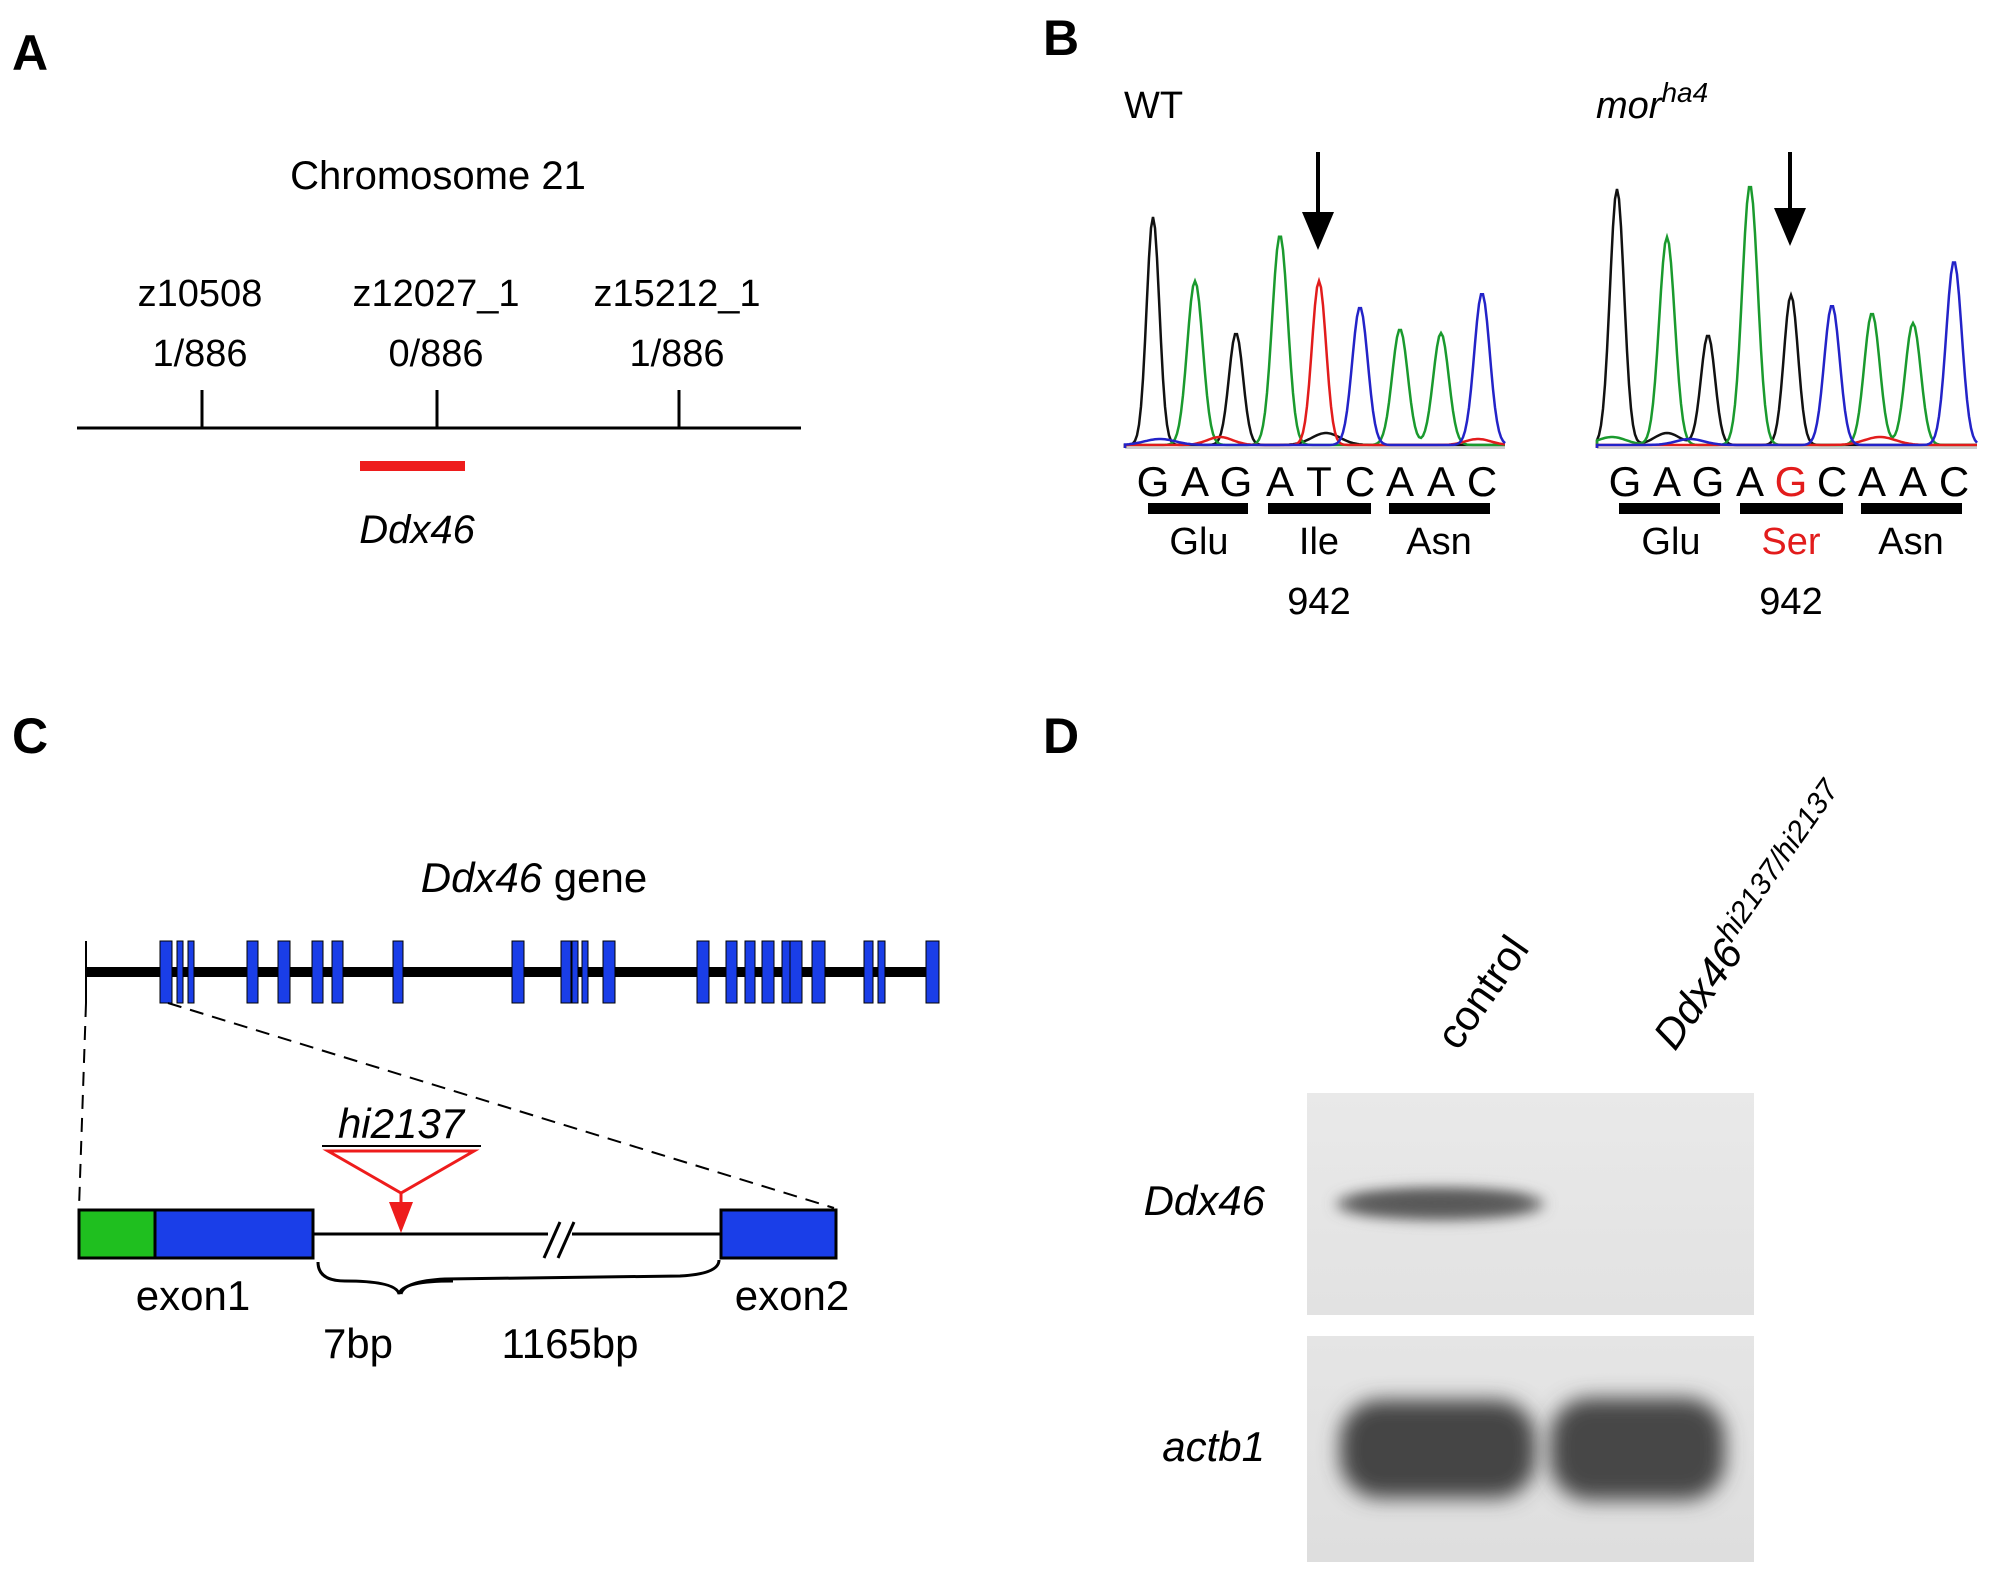 The width and height of the screenshot is (1989, 1576). Describe the element at coordinates (482, 877) in the screenshot. I see `gene-title-name: Ddx46` at that location.